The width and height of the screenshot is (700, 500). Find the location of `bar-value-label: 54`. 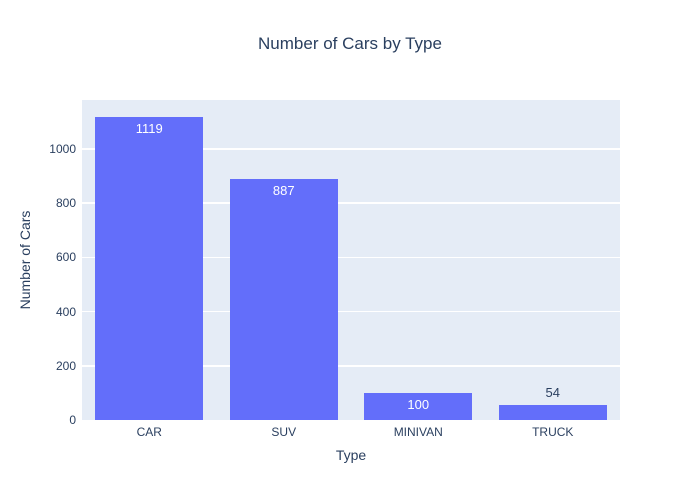

bar-value-label: 54 is located at coordinates (552, 393).